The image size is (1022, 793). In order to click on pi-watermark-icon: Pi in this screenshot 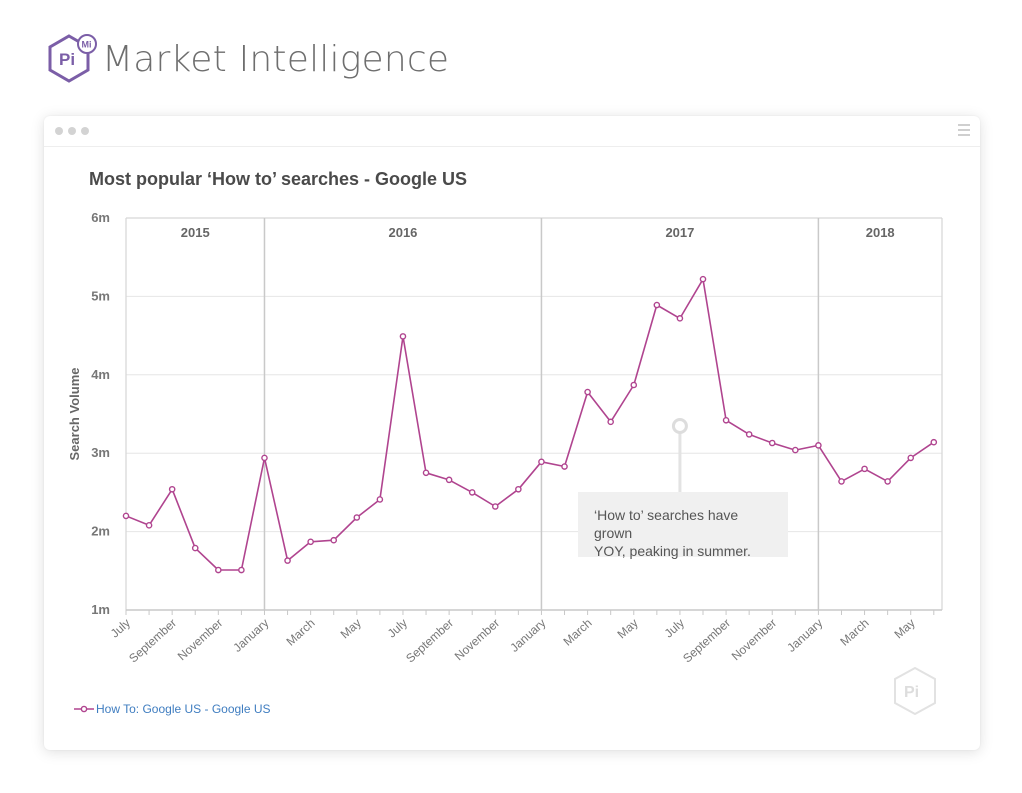, I will do `click(915, 691)`.